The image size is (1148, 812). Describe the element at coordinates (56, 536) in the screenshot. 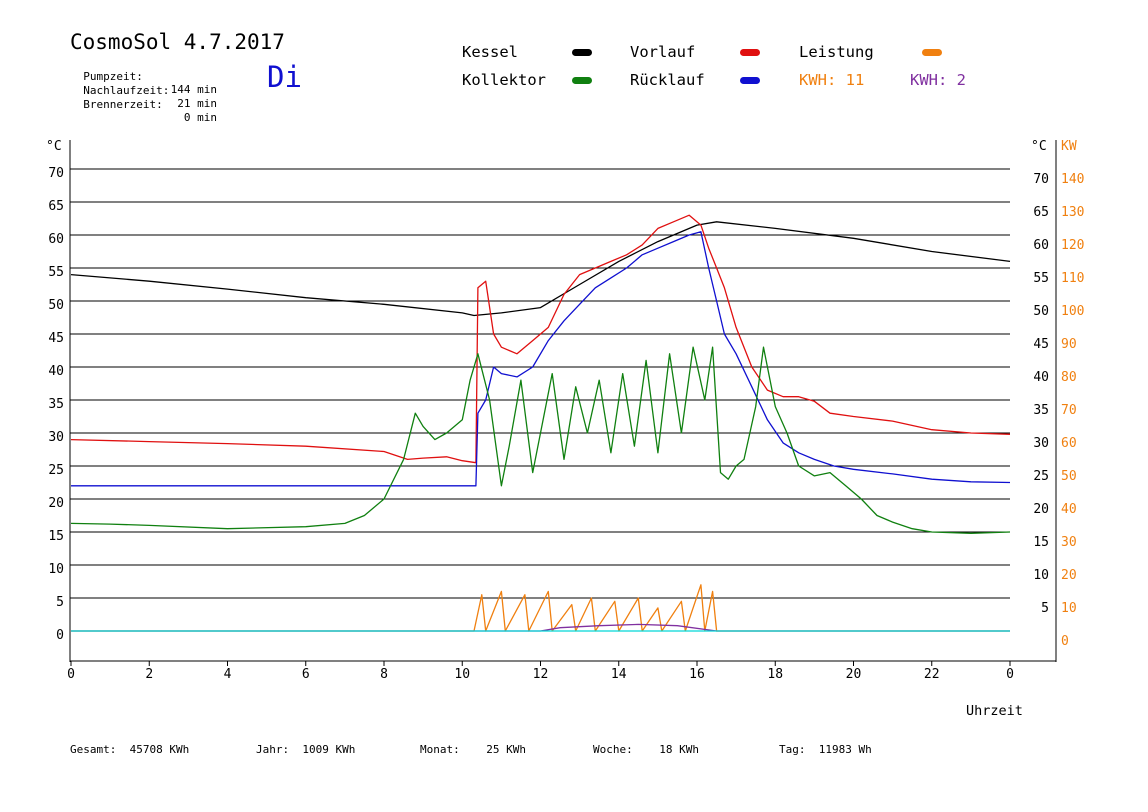

I see `y-tick-label-left: 15` at that location.